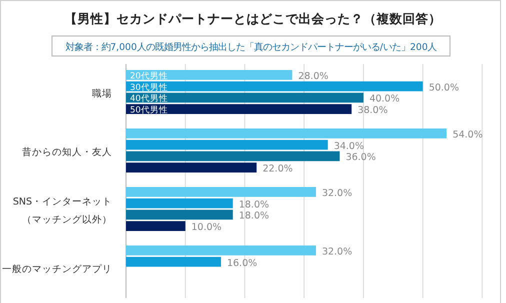 The width and height of the screenshot is (506, 303). I want to click on data-label: 10.0%, so click(206, 227).